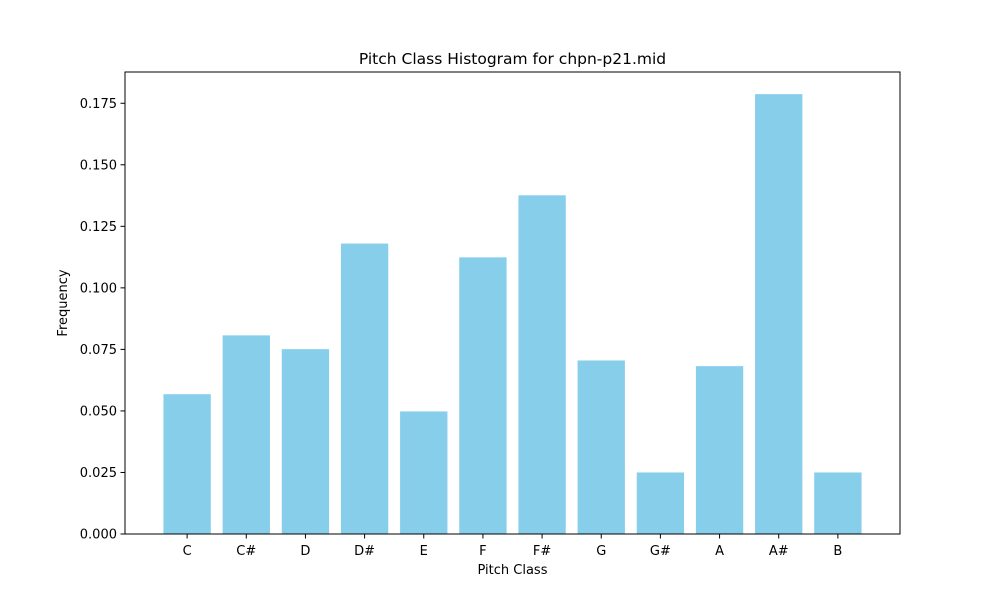  What do you see at coordinates (364, 551) in the screenshot?
I see `x-tick-label: D#` at bounding box center [364, 551].